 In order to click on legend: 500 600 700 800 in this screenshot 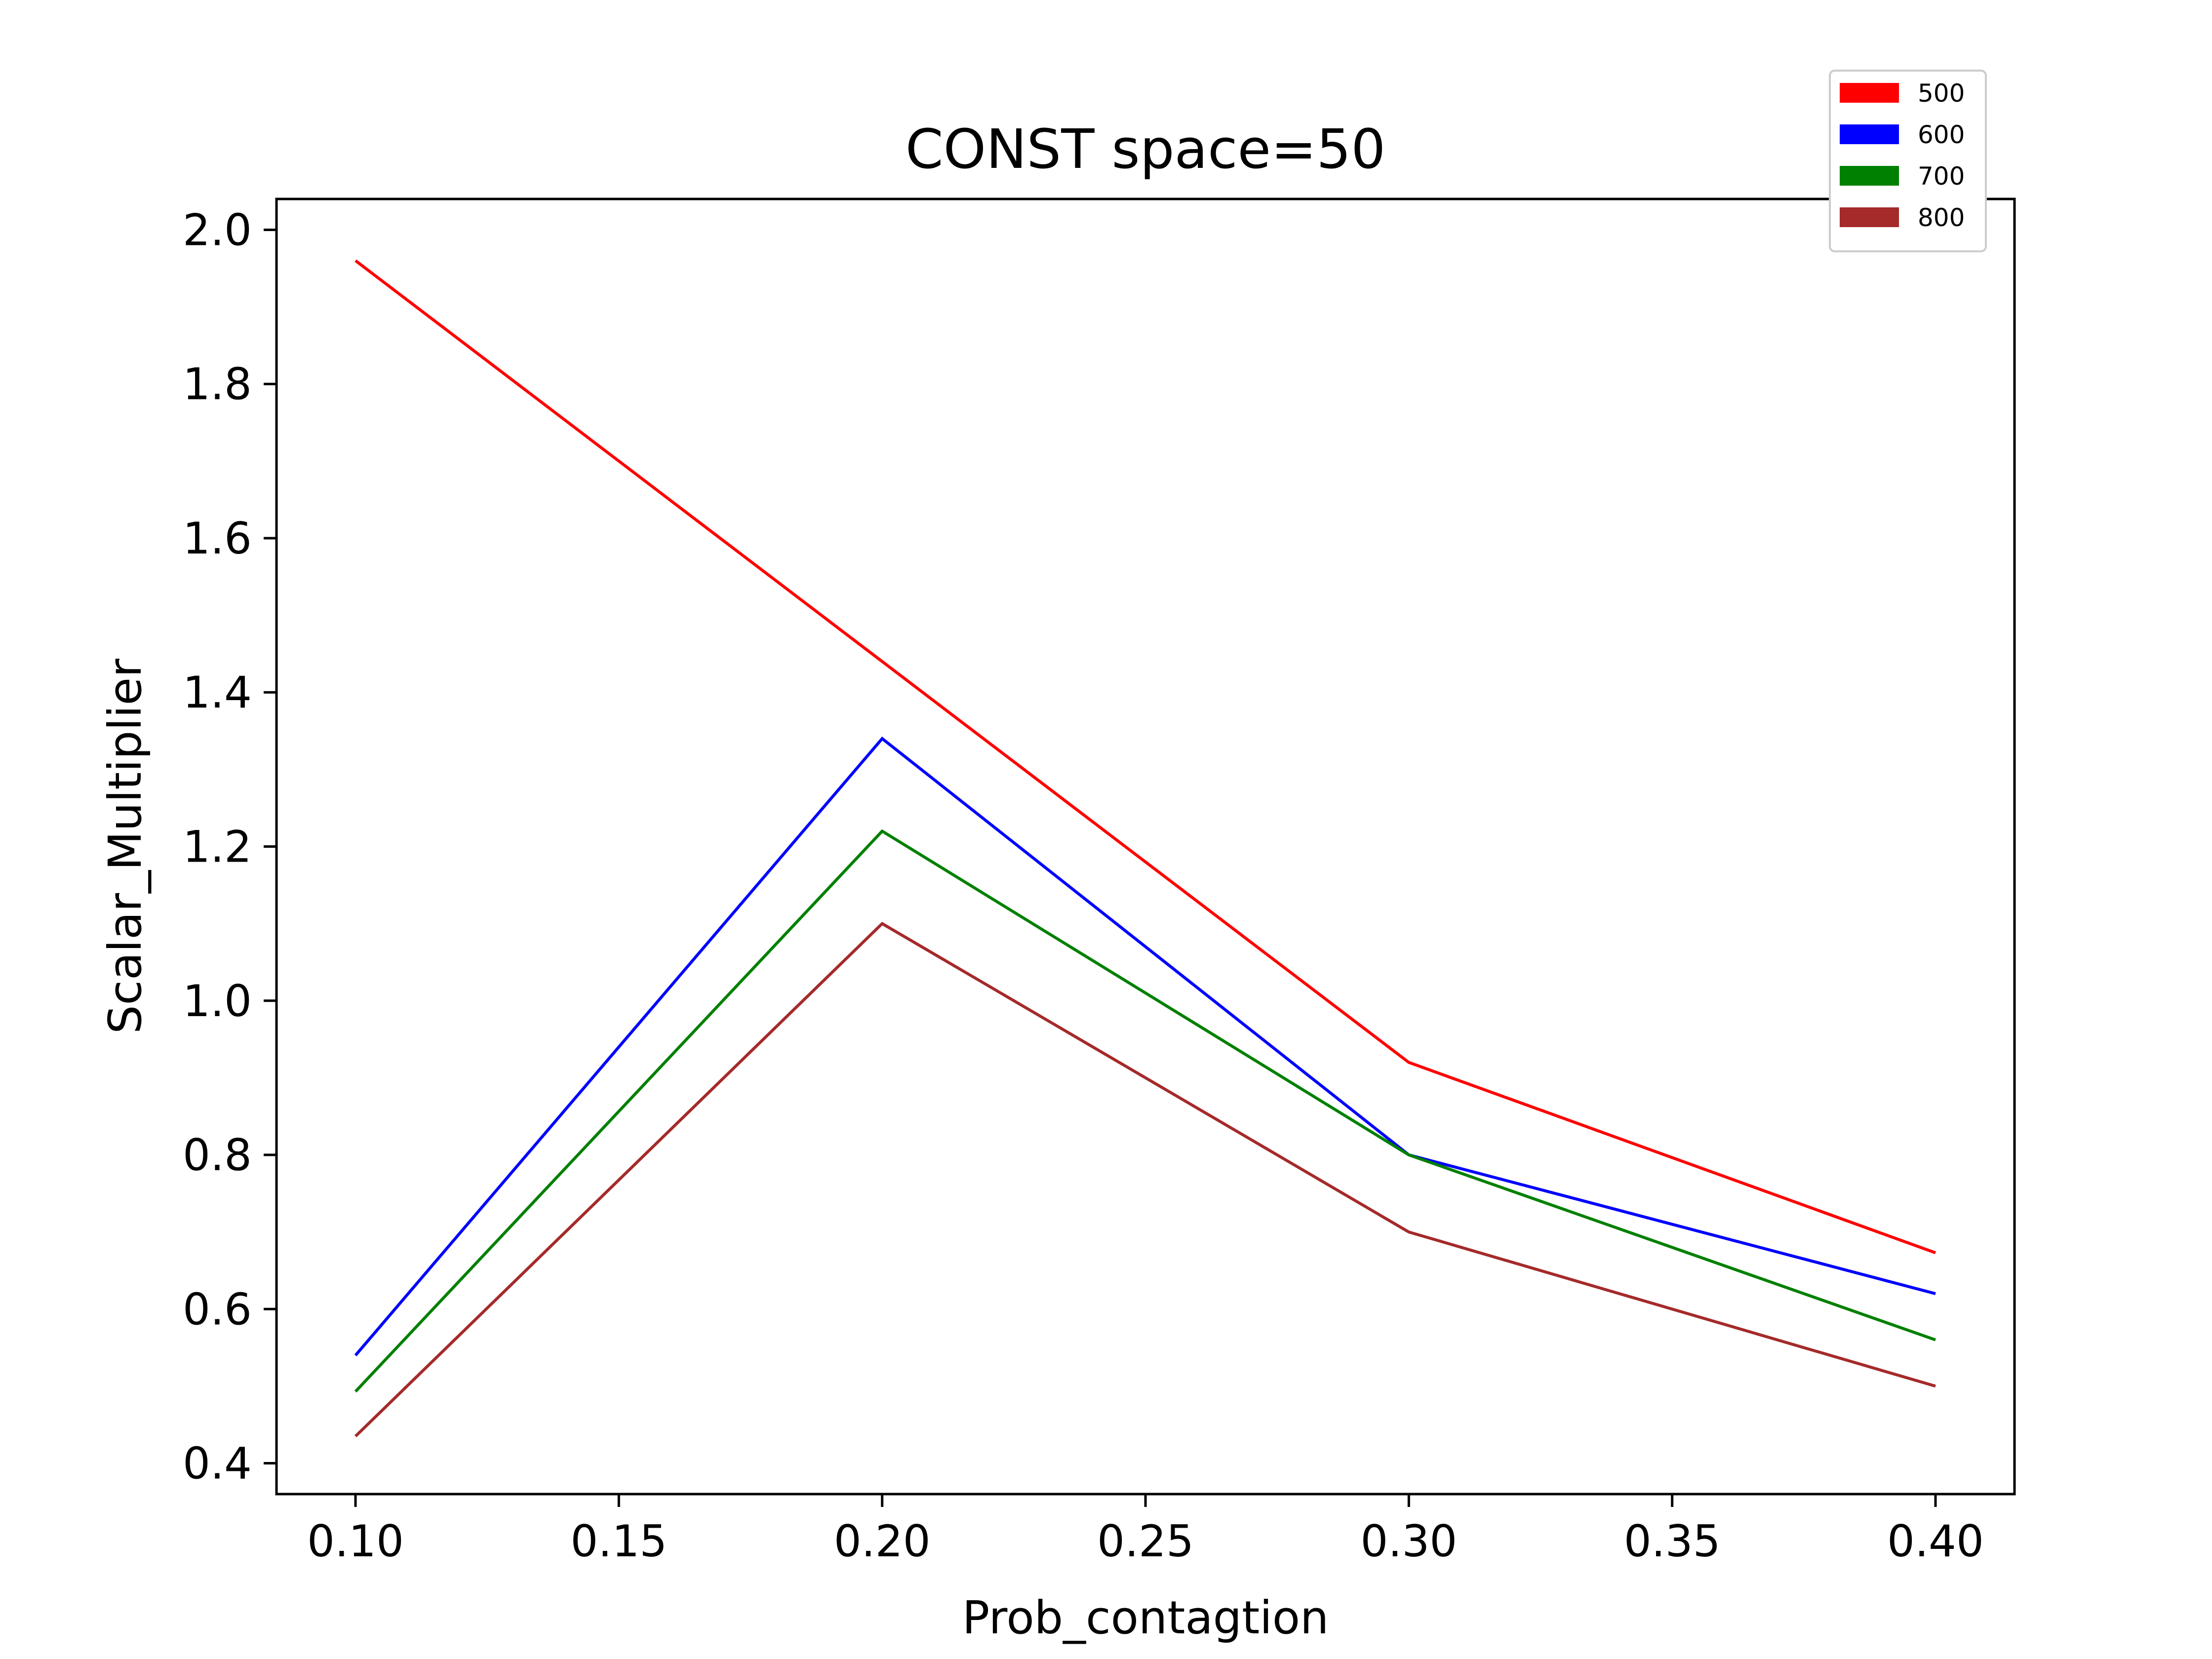, I will do `click(1908, 161)`.